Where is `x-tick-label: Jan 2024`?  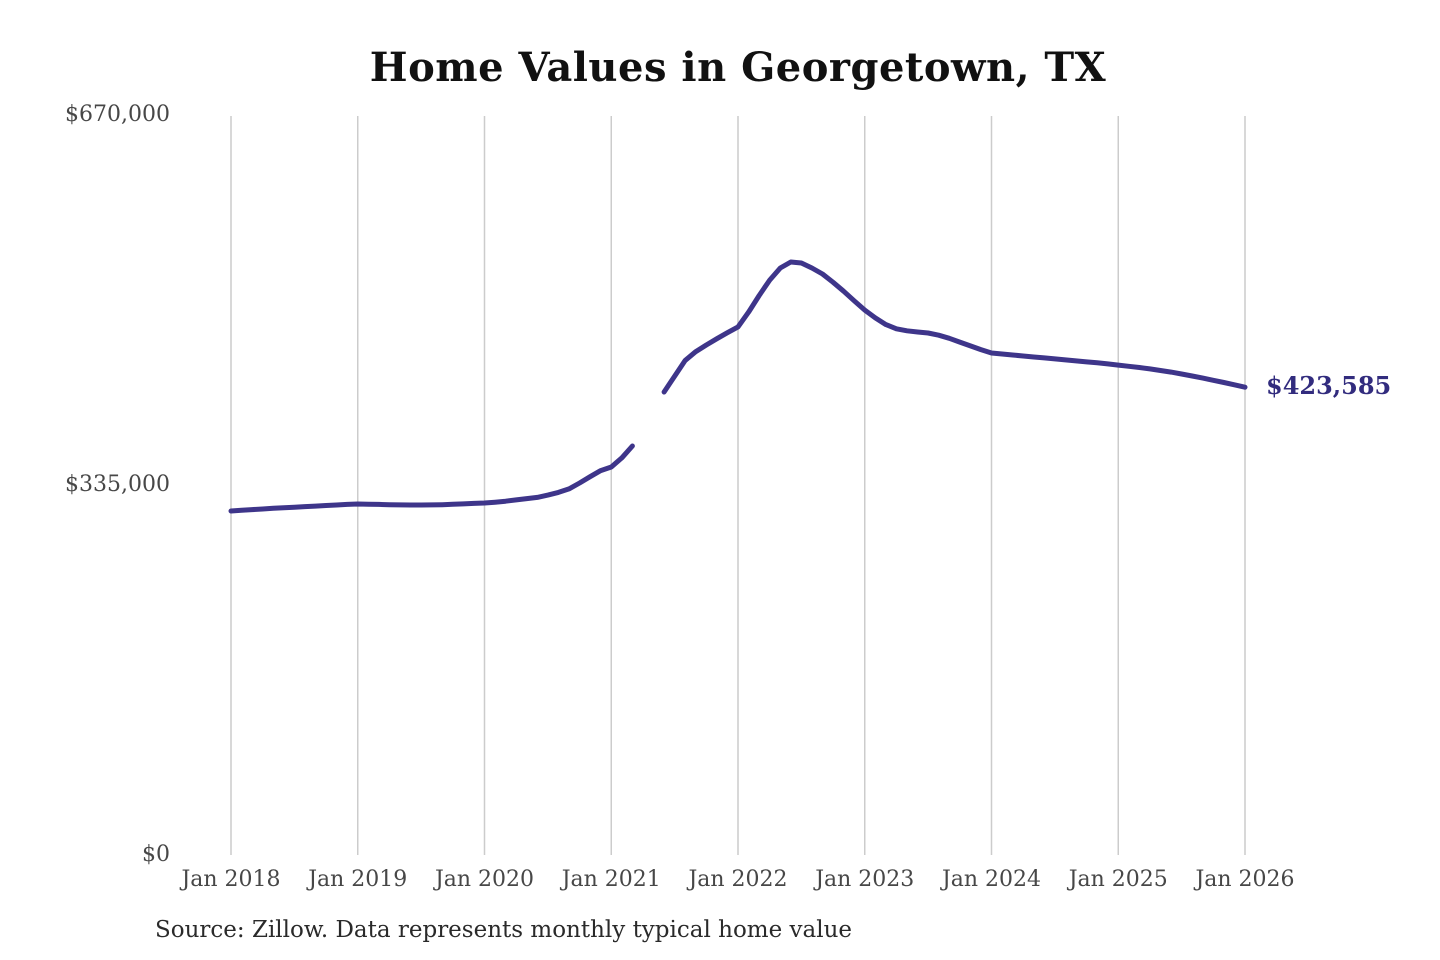 x-tick-label: Jan 2024 is located at coordinates (991, 879).